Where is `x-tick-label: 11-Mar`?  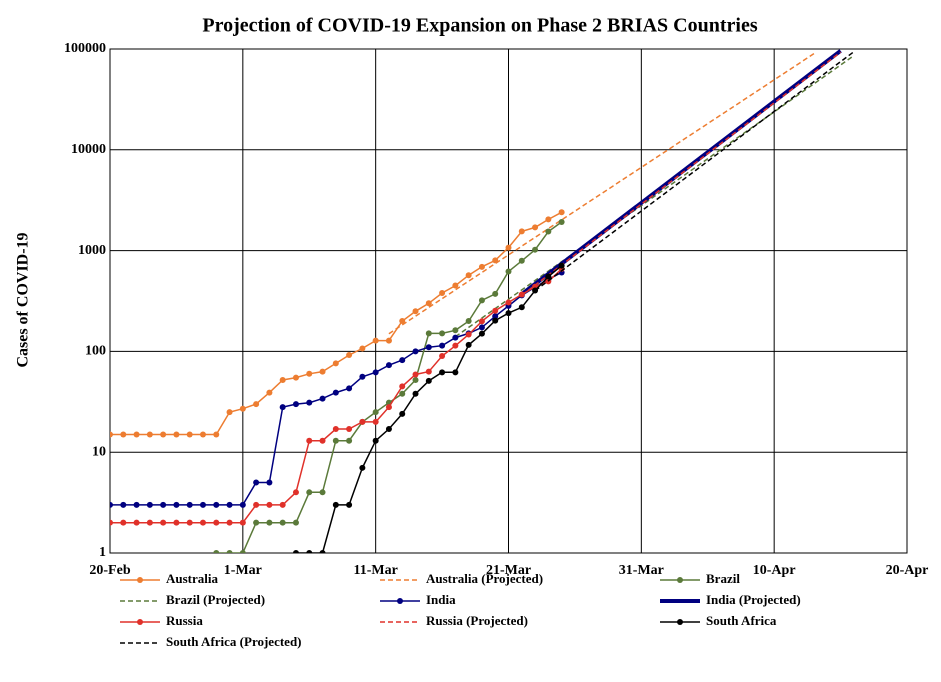
x-tick-label: 11-Mar is located at coordinates (376, 570).